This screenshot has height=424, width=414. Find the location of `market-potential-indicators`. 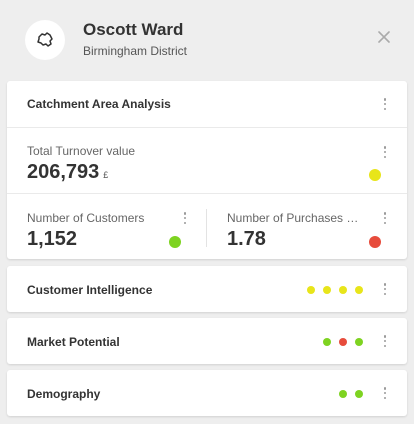

market-potential-indicators is located at coordinates (343, 342).